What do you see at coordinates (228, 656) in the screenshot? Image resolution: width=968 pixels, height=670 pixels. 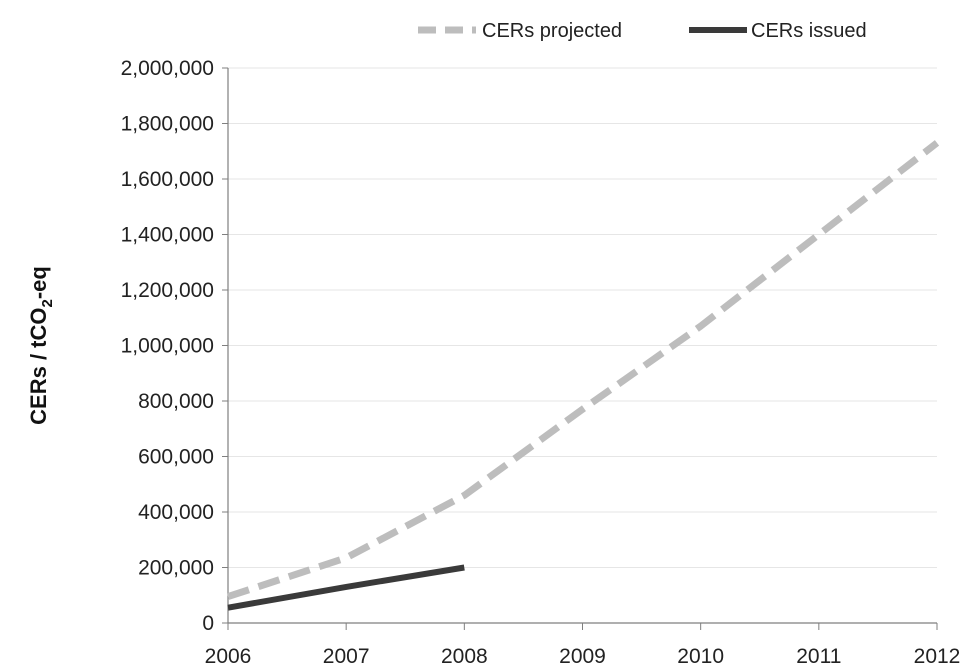 I see `x-tick-label: 2006` at bounding box center [228, 656].